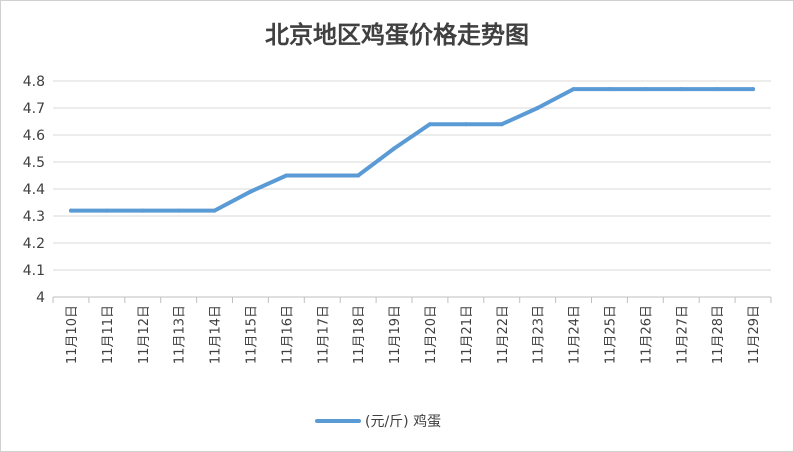  I want to click on y-tick-label: 4, so click(40, 298).